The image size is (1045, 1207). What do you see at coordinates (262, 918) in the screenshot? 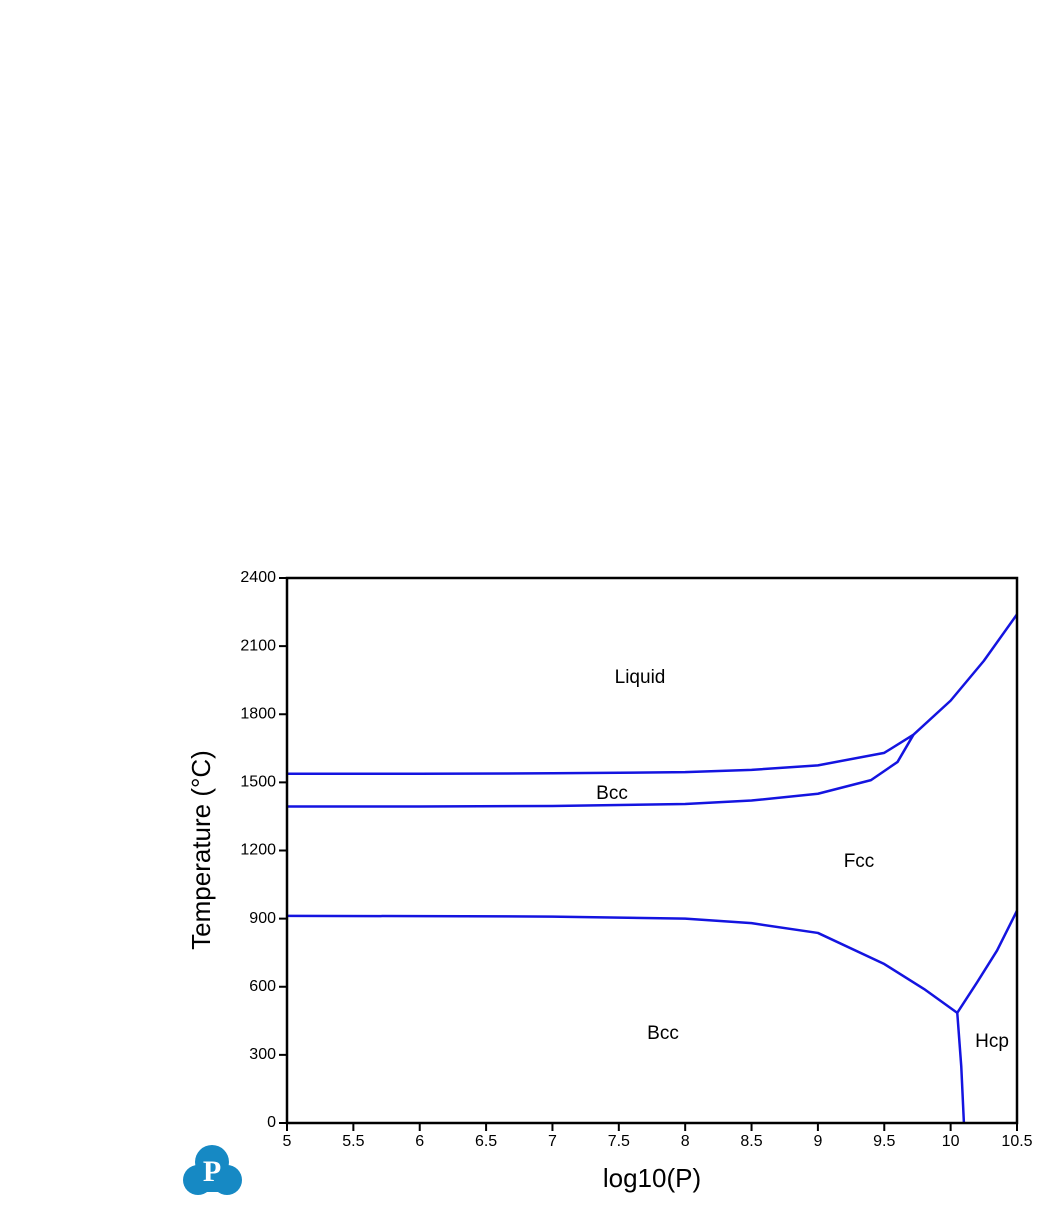
I see `y-tick-label: 900` at bounding box center [262, 918].